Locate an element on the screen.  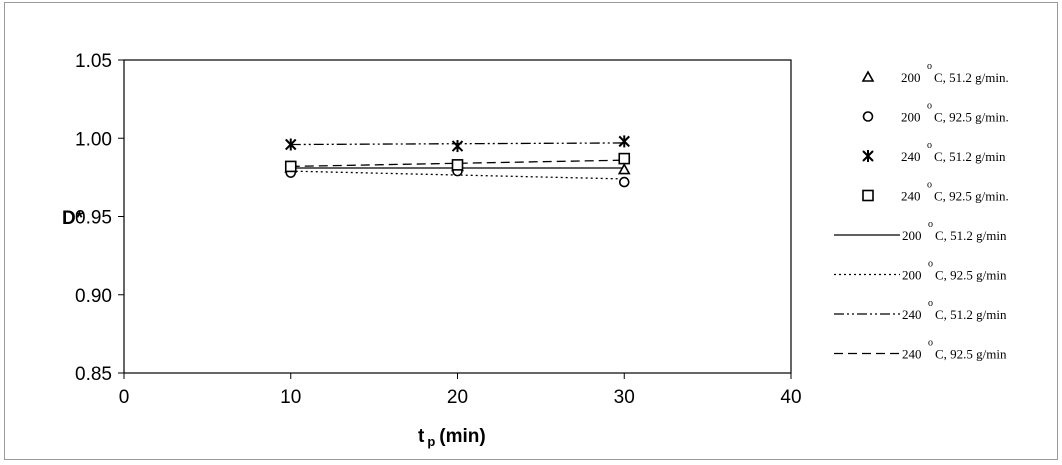
y-axis: 0.85 0.90 0.95 1.00 1.05 is located at coordinates (99, 218).